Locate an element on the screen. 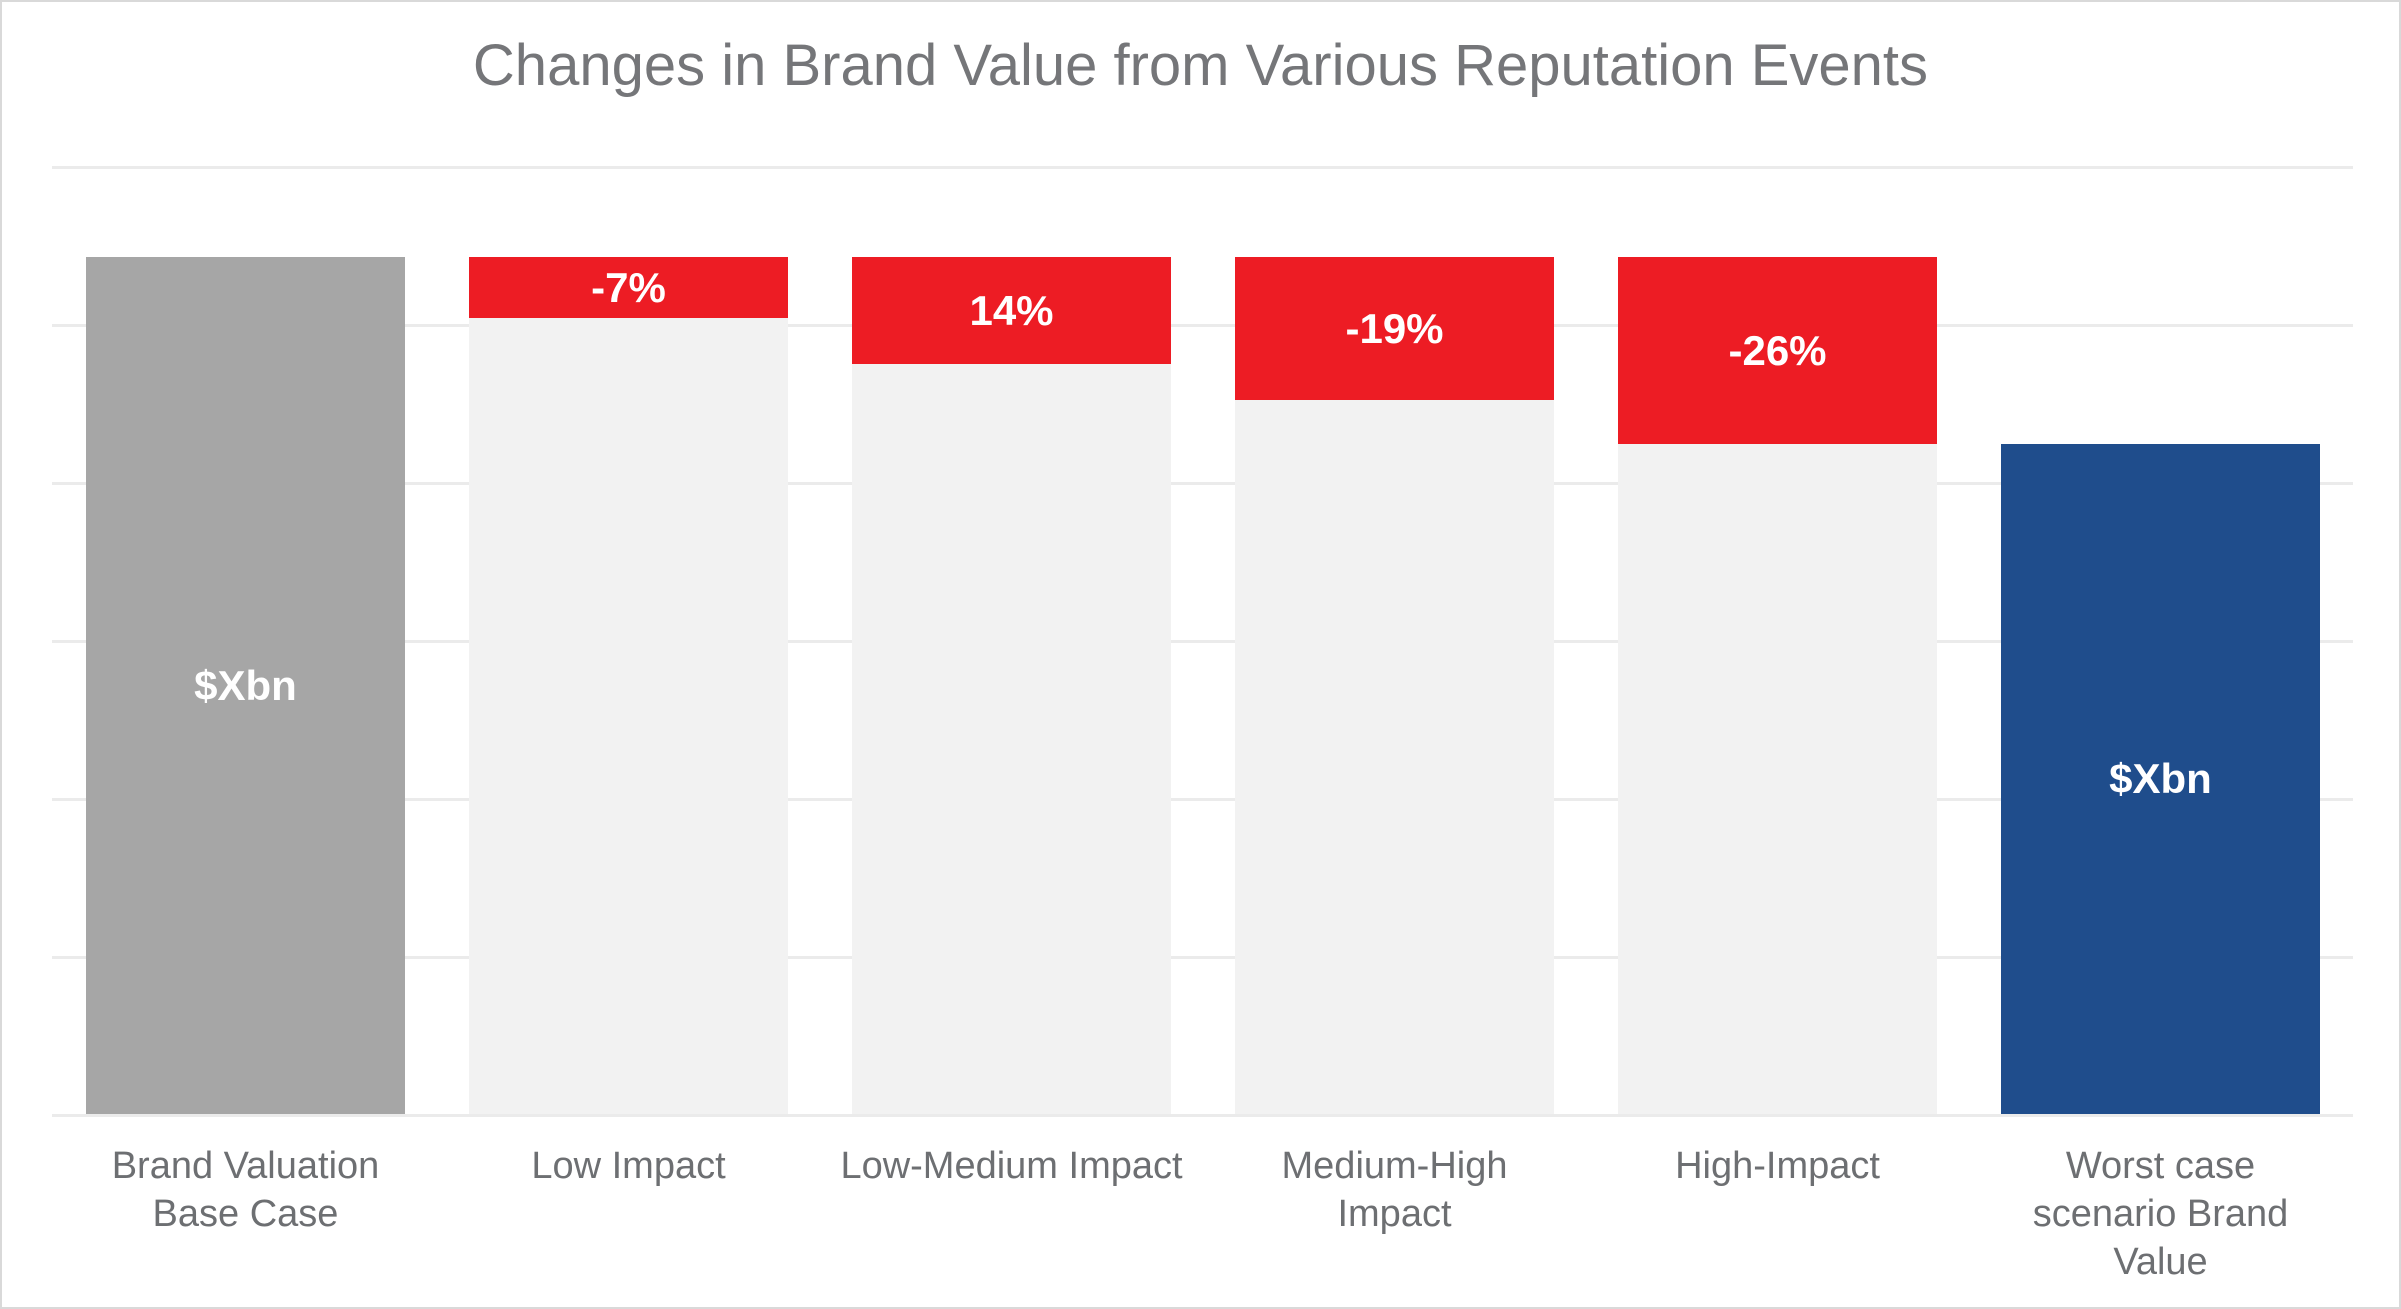 The image size is (2401, 1309). category-label-line: High-Impact is located at coordinates (1777, 1166).